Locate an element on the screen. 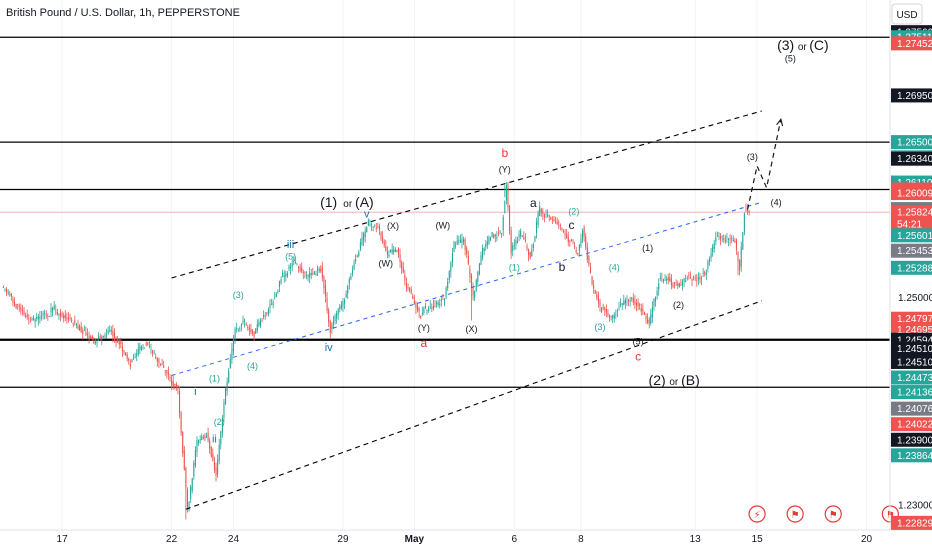 This screenshot has height=550, width=932. wave-label: b is located at coordinates (562, 267).